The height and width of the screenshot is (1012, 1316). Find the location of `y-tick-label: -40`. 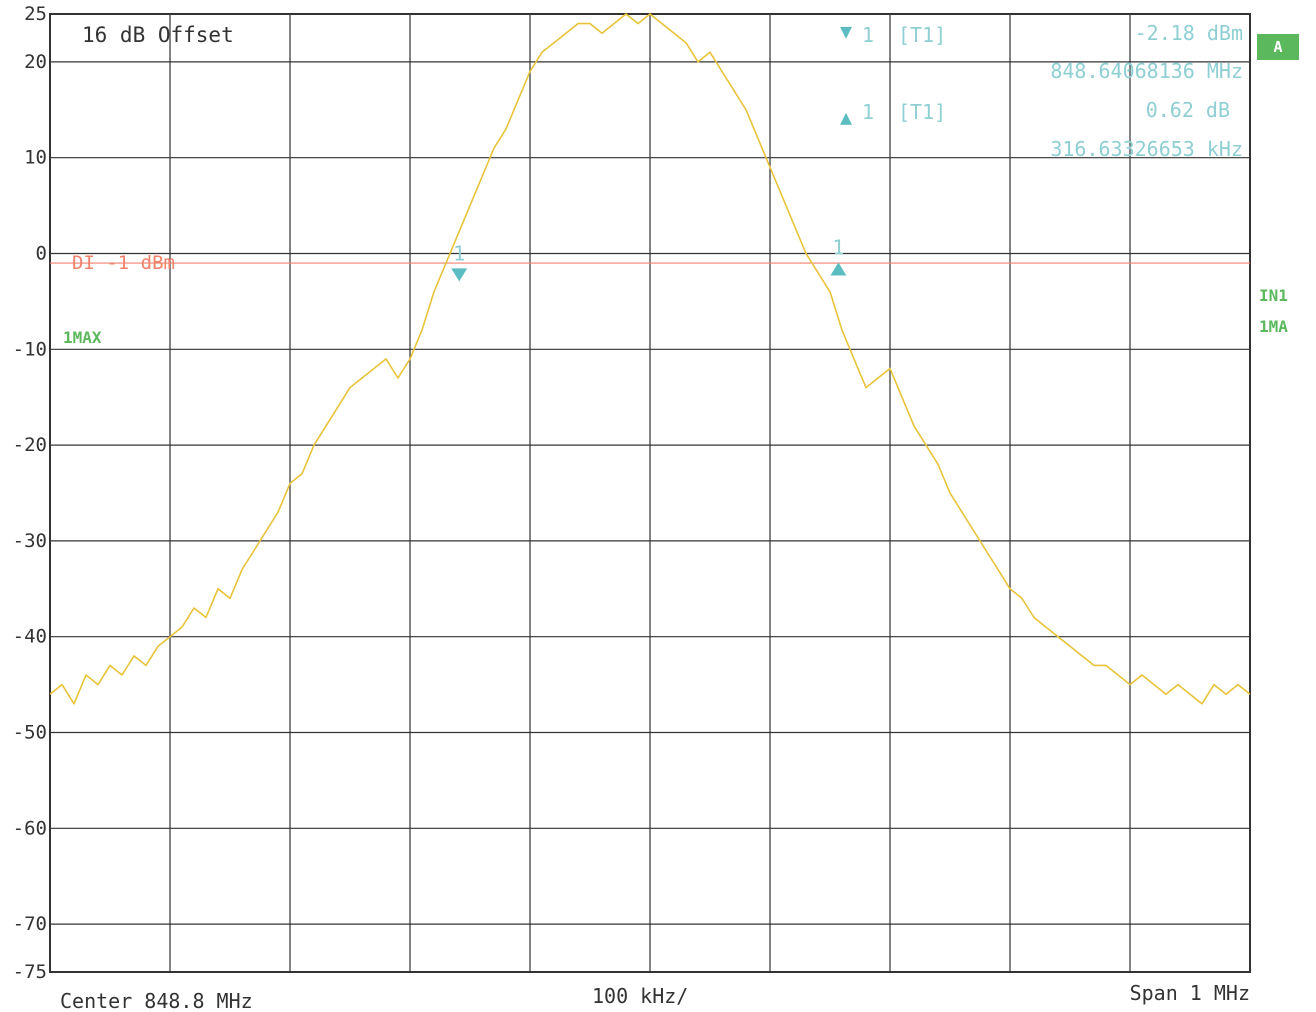

y-tick-label: -40 is located at coordinates (30, 637).